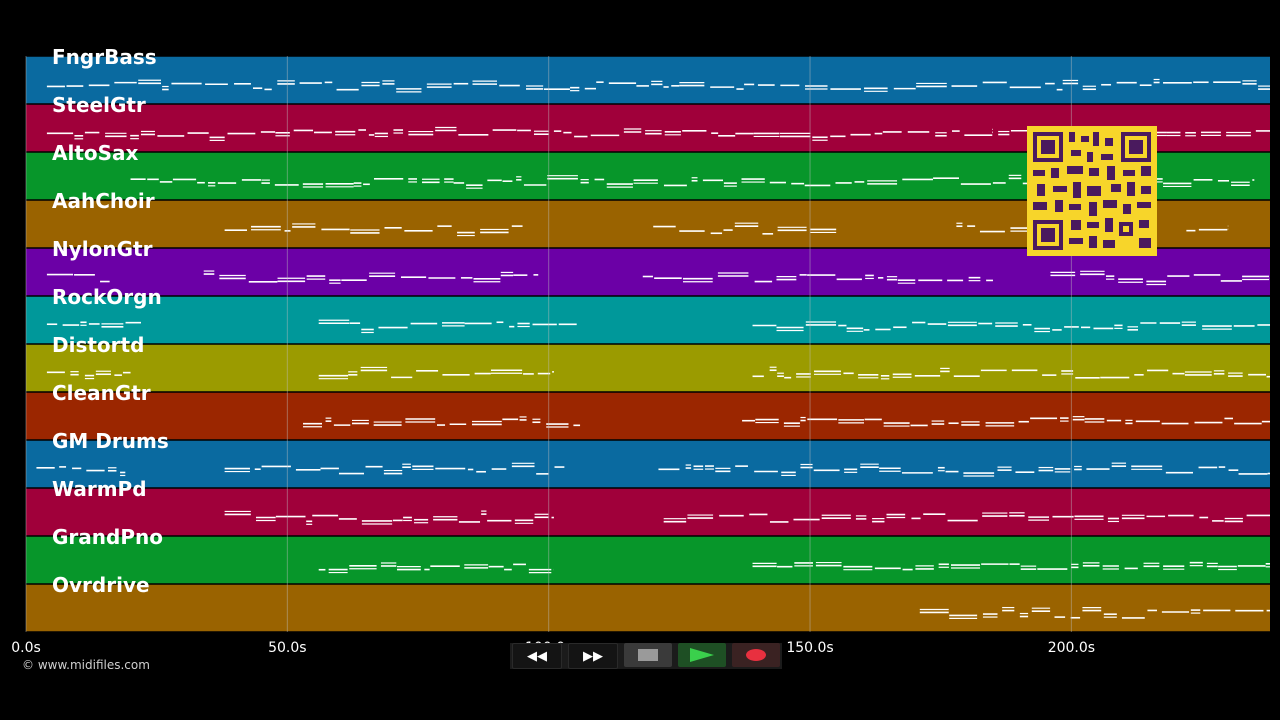 This screenshot has height=720, width=1280. Describe the element at coordinates (107, 537) in the screenshot. I see `track-name-10: GrandPno` at that location.